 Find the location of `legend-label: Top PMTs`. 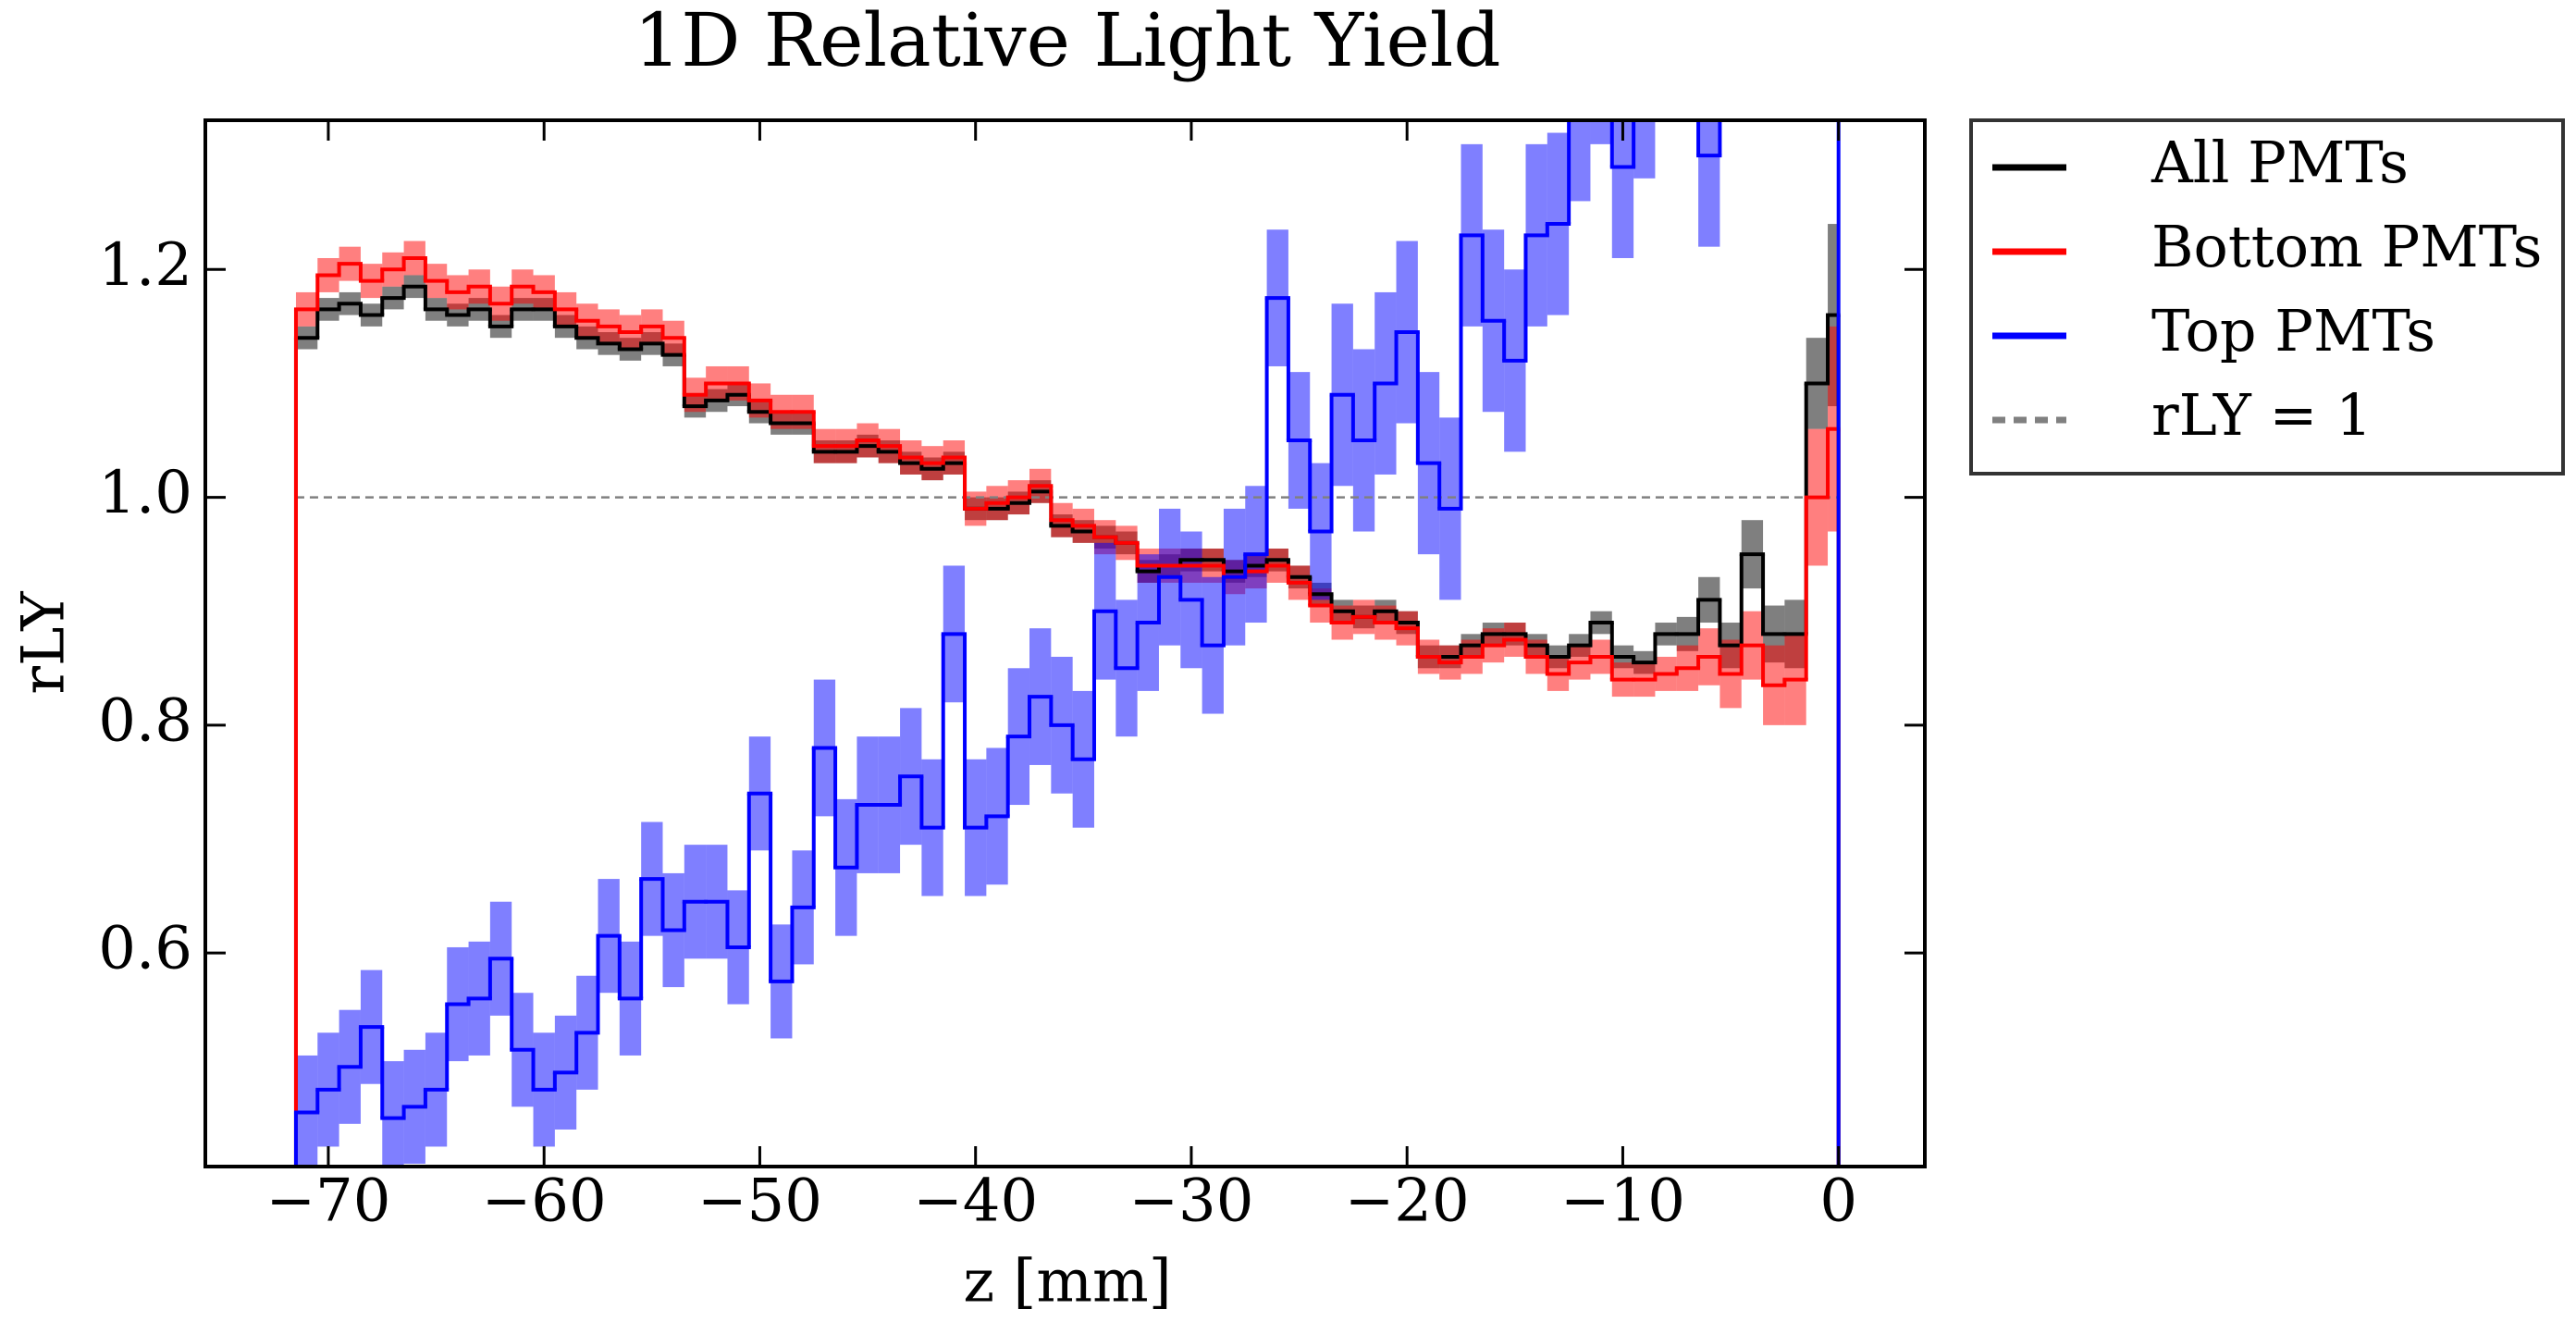

legend-label: Top PMTs is located at coordinates (2293, 330).